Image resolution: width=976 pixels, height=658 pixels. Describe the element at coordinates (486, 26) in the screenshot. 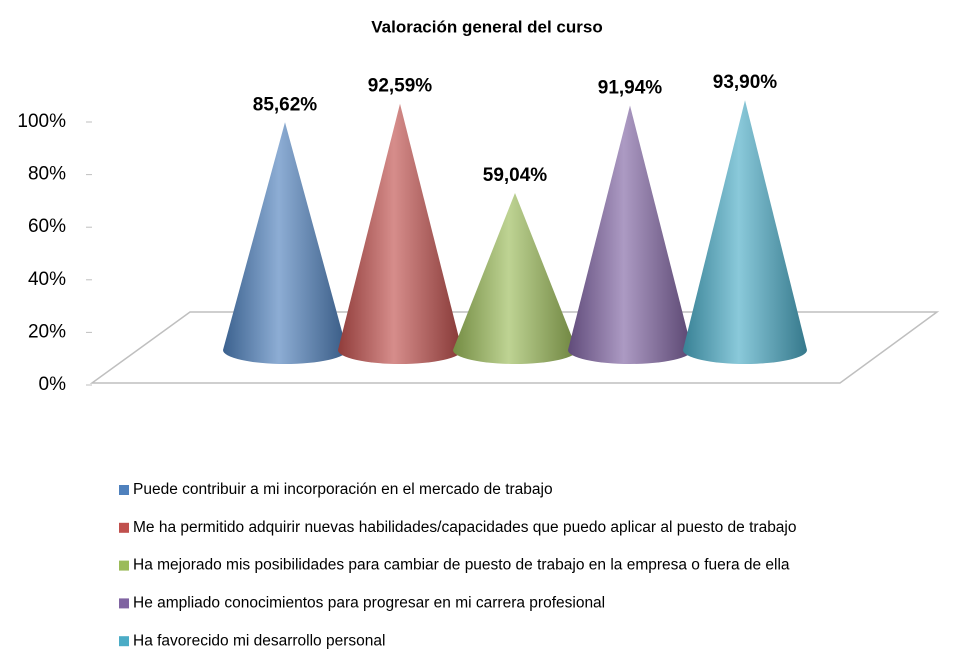

I see `chart-title: Valoración general del curso` at that location.